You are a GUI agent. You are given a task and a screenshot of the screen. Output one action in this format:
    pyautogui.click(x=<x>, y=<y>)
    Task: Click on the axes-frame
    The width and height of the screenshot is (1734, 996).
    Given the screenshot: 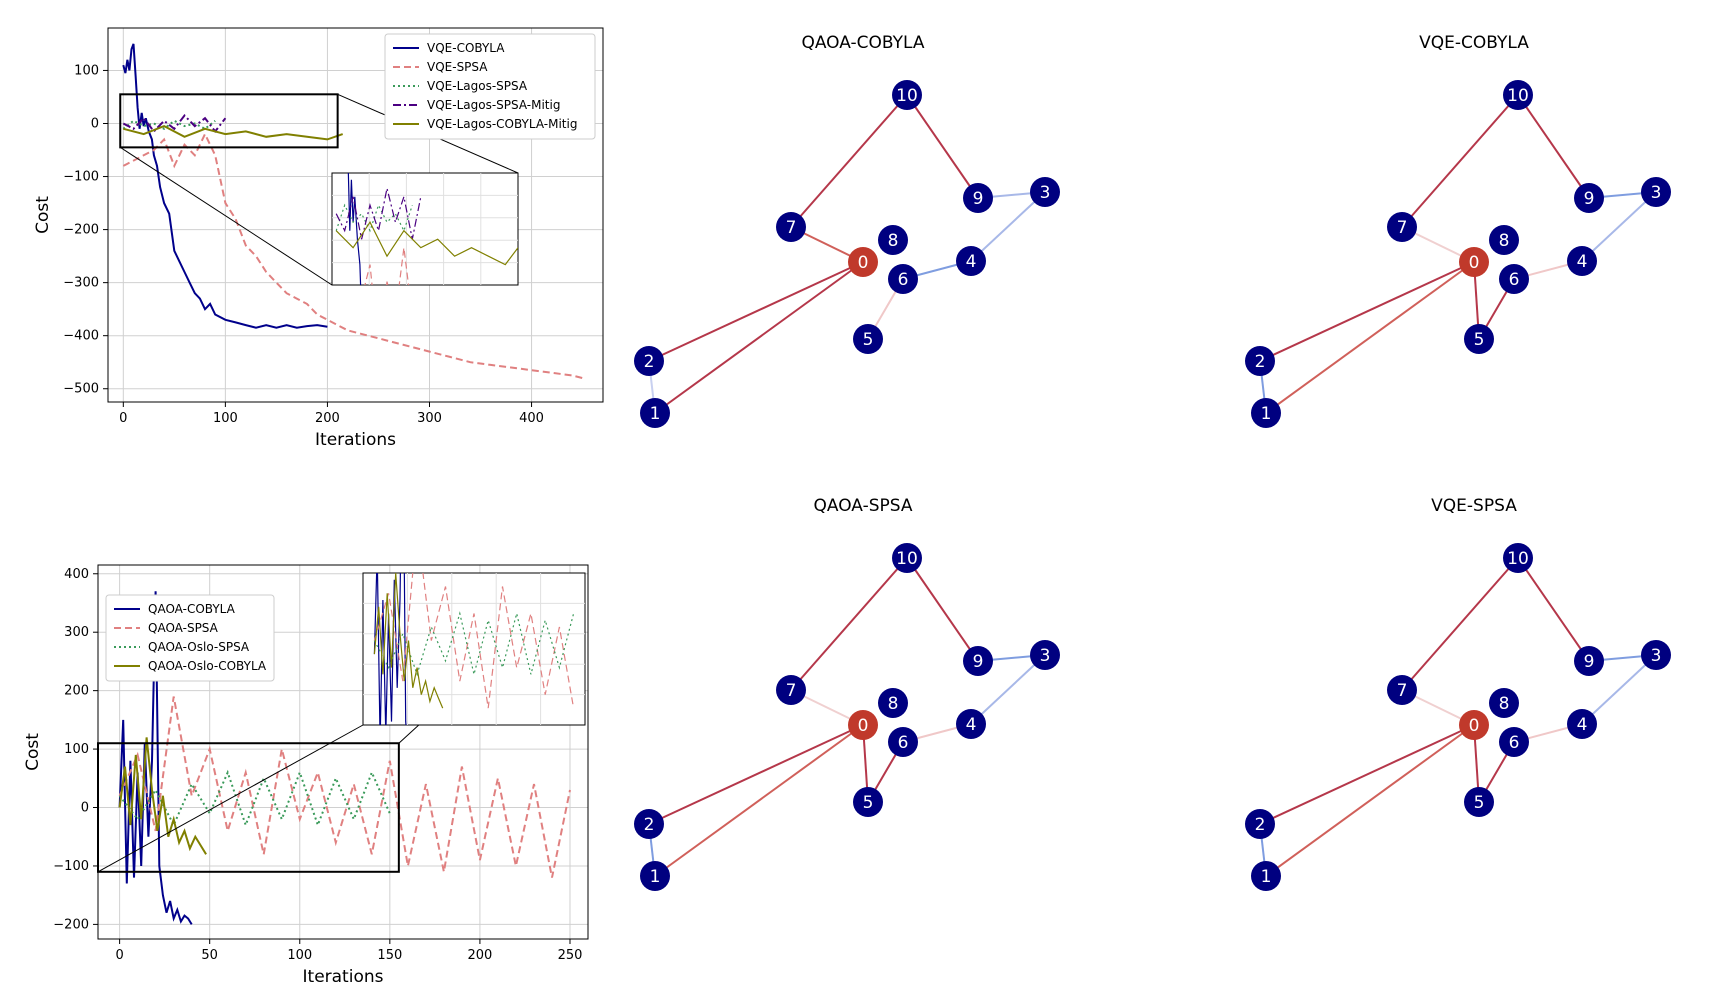 What is the action you would take?
    pyautogui.click(x=355, y=215)
    